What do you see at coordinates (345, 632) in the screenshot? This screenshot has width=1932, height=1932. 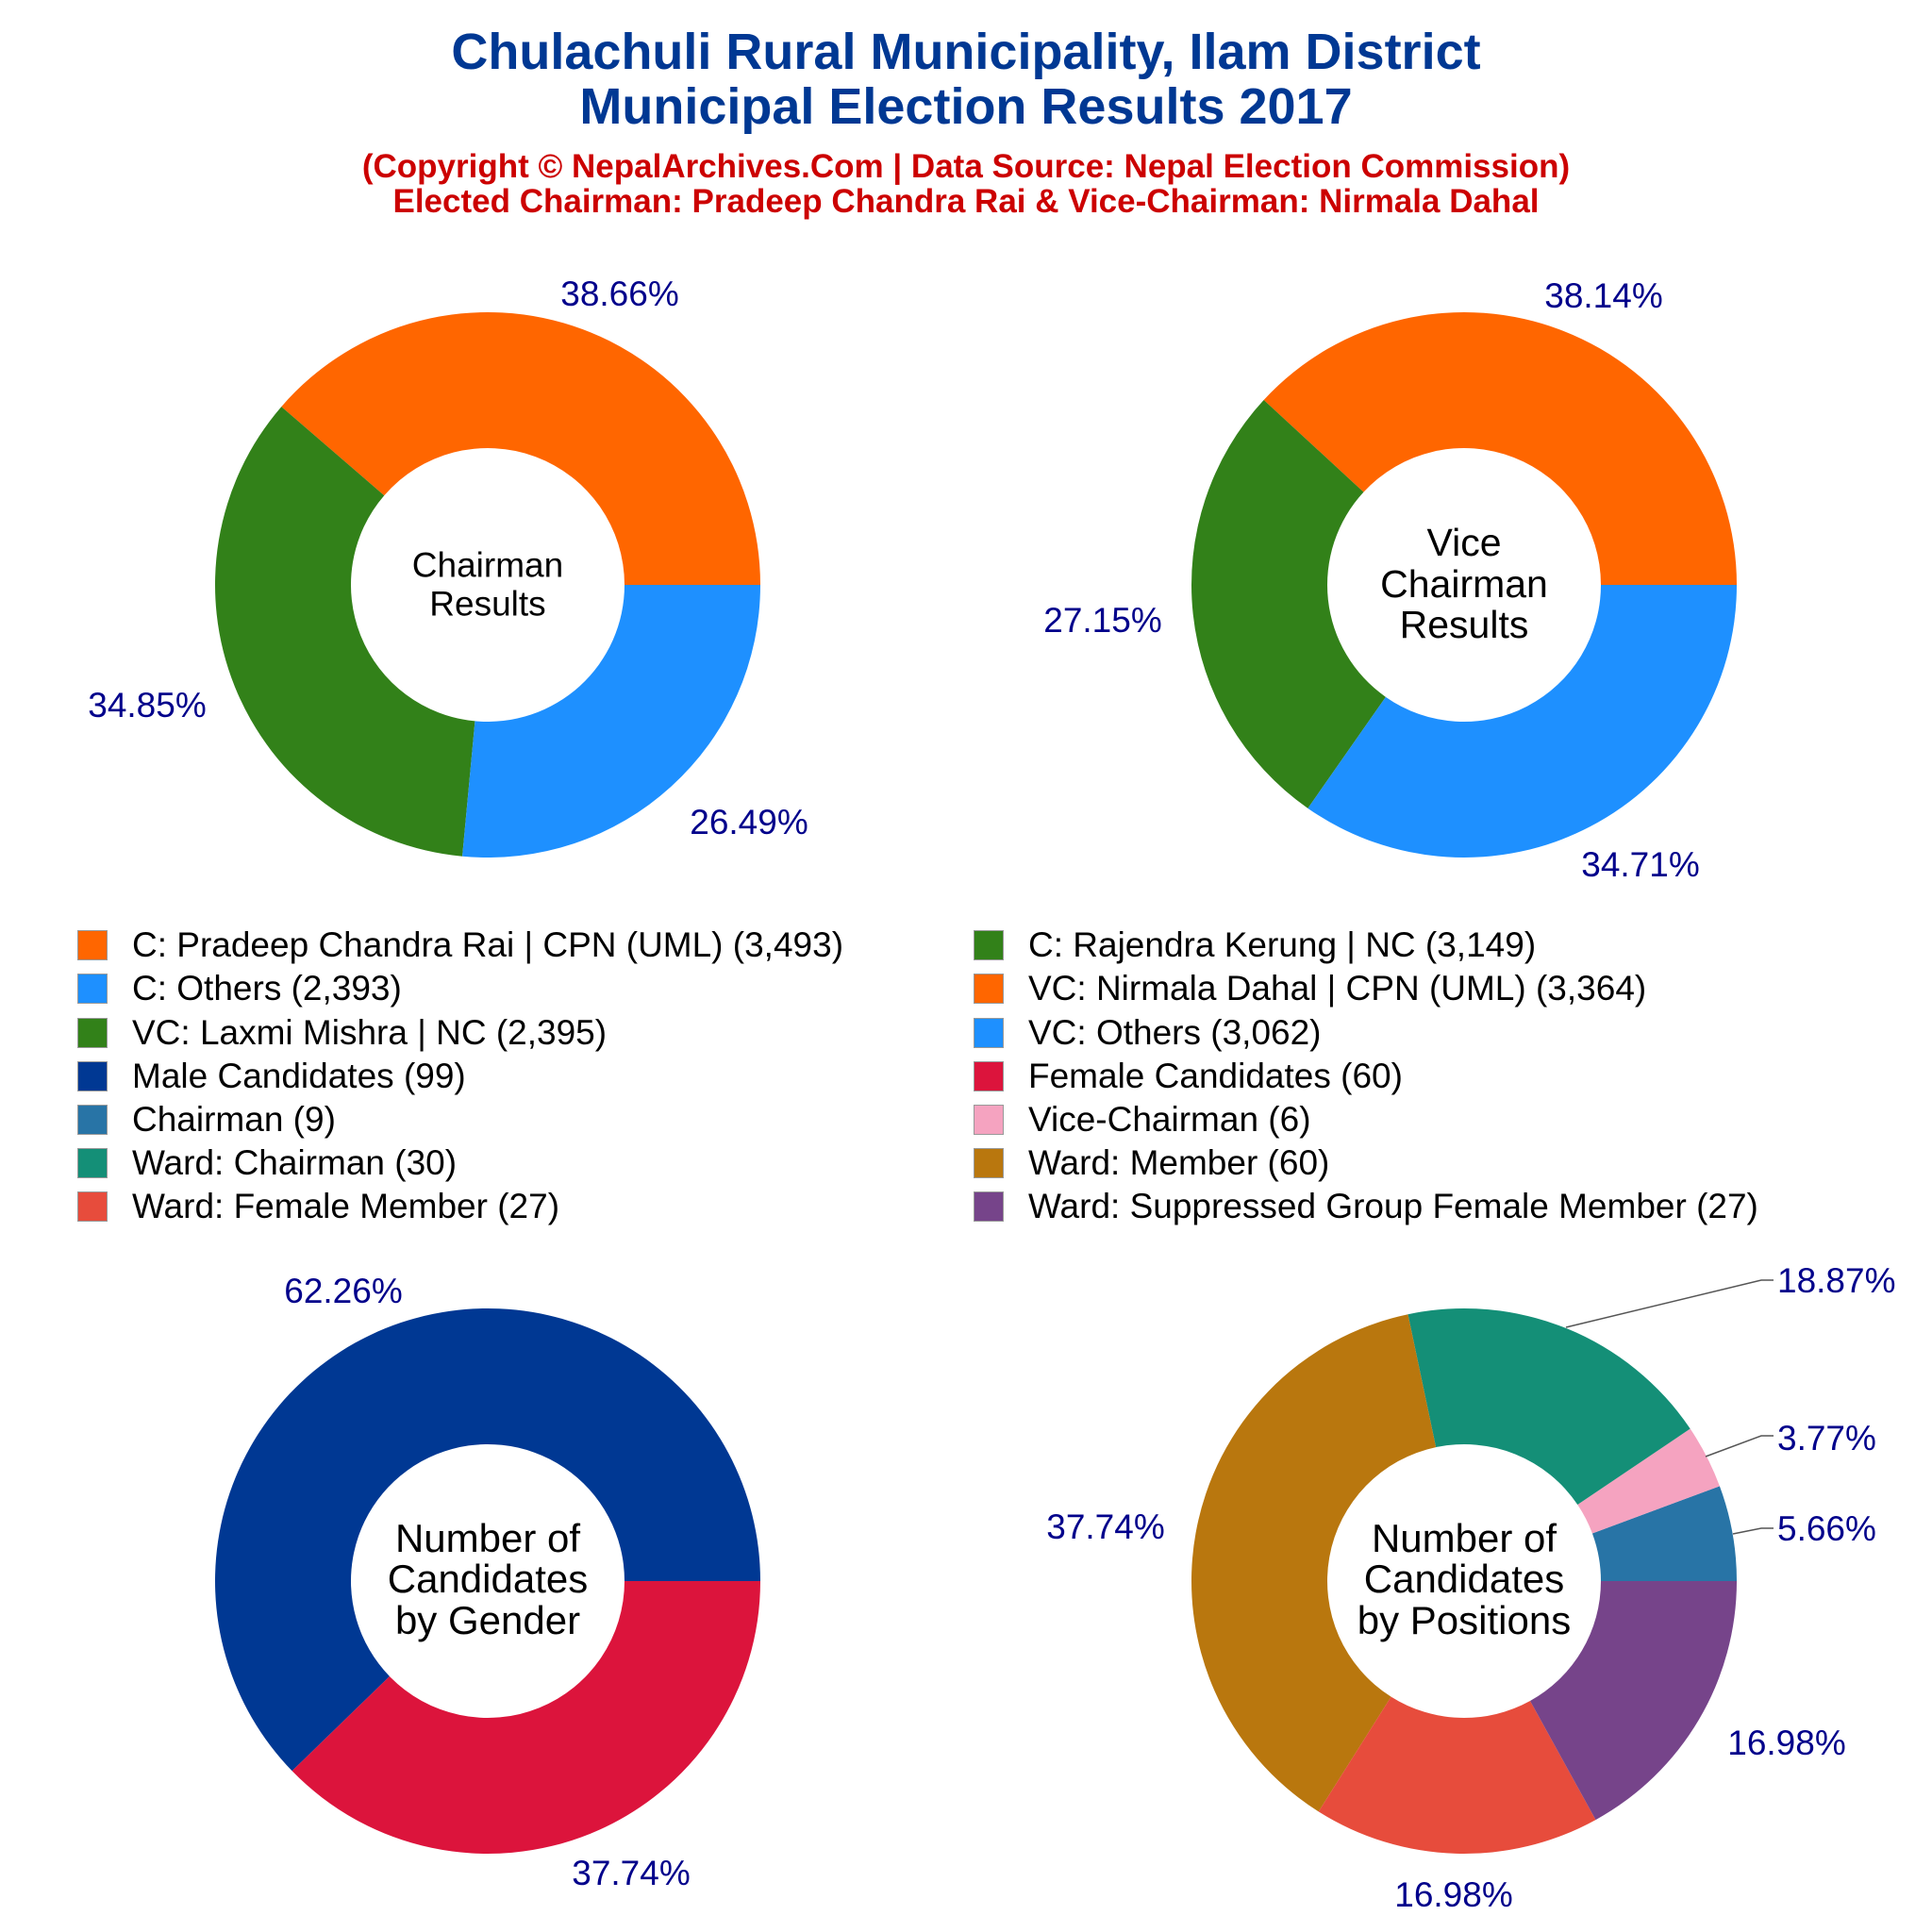 I see `slice-c-rajendra-kerung-nc` at bounding box center [345, 632].